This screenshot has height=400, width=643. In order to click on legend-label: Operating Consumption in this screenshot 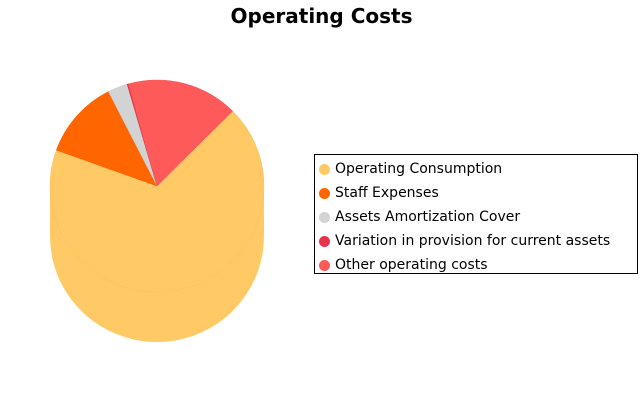, I will do `click(419, 169)`.